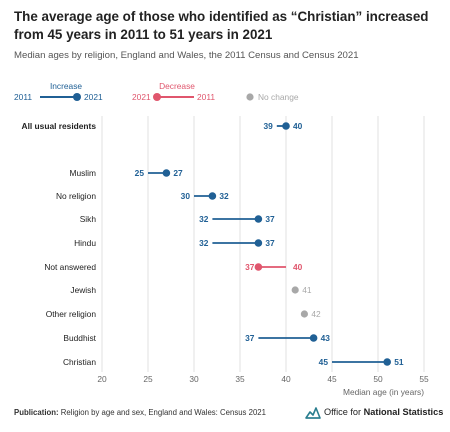 Image resolution: width=450 pixels, height=432 pixels. I want to click on ons-logo-text: Office for National Statistics, so click(383, 412).